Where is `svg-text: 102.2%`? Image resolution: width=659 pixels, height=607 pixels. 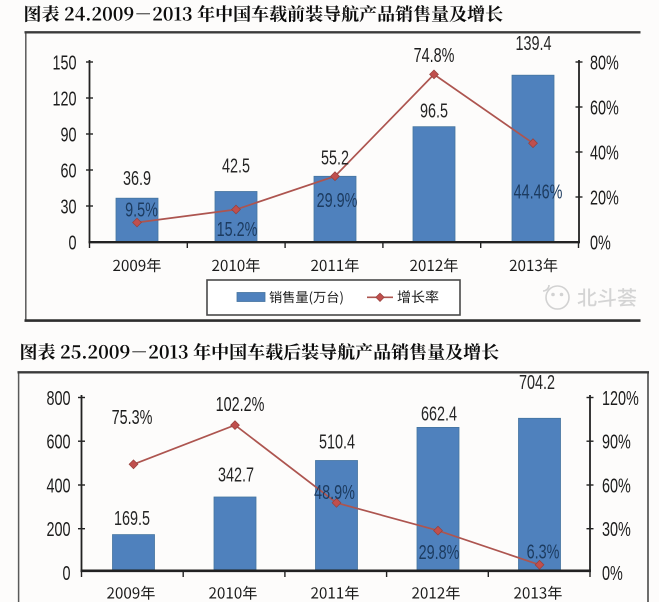 svg-text: 102.2% is located at coordinates (240, 403).